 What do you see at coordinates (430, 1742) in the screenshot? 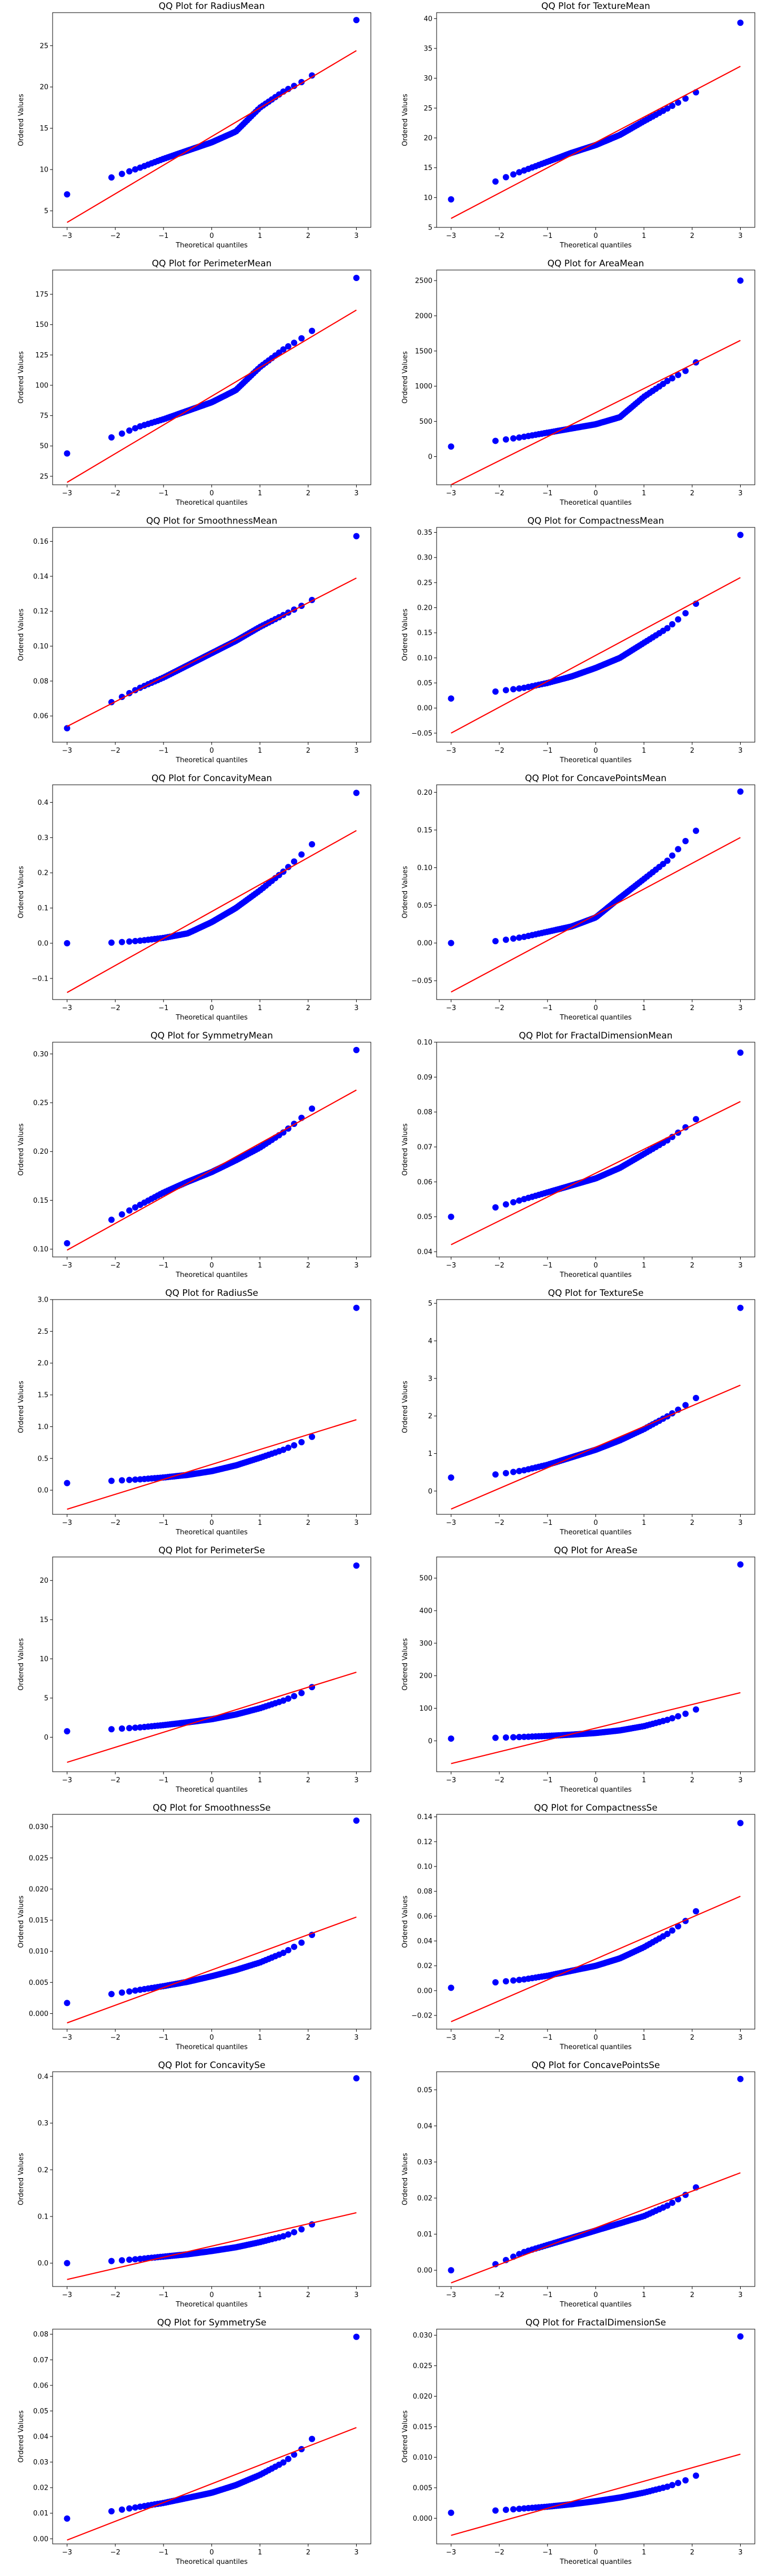
I see `y-tick-label: 0` at bounding box center [430, 1742].